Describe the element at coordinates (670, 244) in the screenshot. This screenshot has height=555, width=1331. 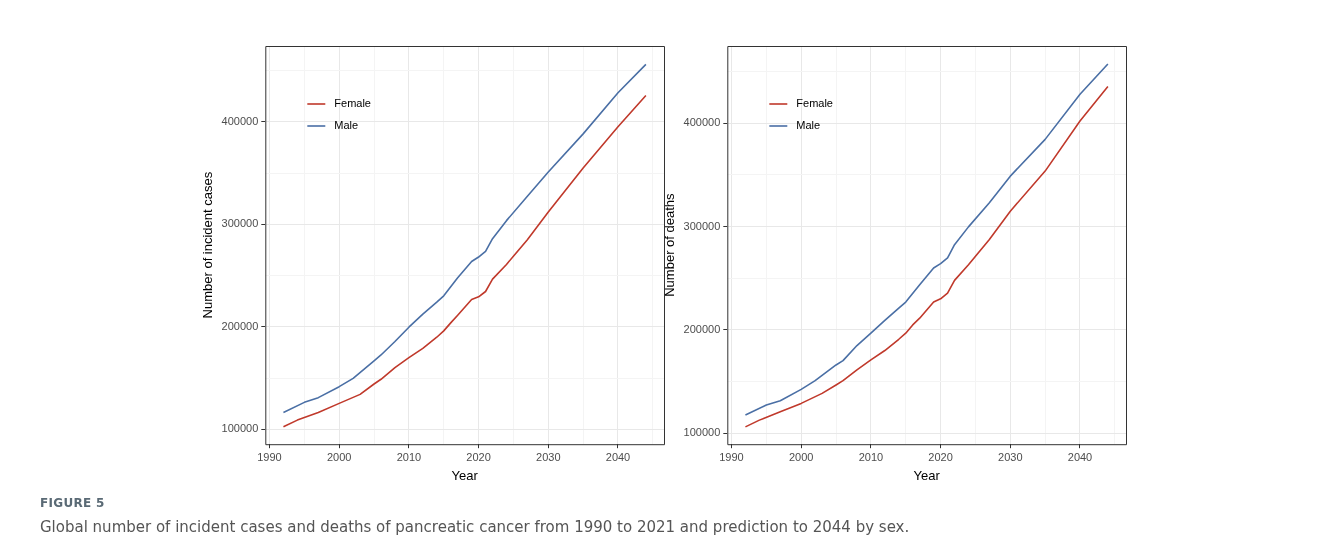
I see `y-axis-title: Number of deaths` at that location.